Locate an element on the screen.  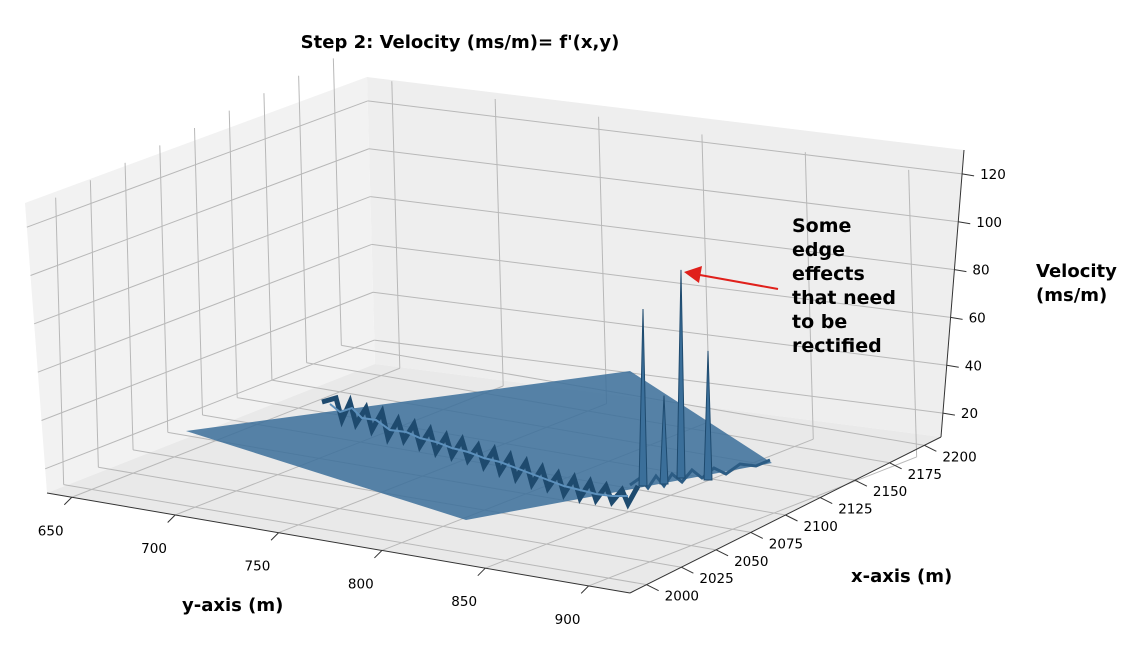
annotation-line-2: edge is located at coordinates (818, 250).